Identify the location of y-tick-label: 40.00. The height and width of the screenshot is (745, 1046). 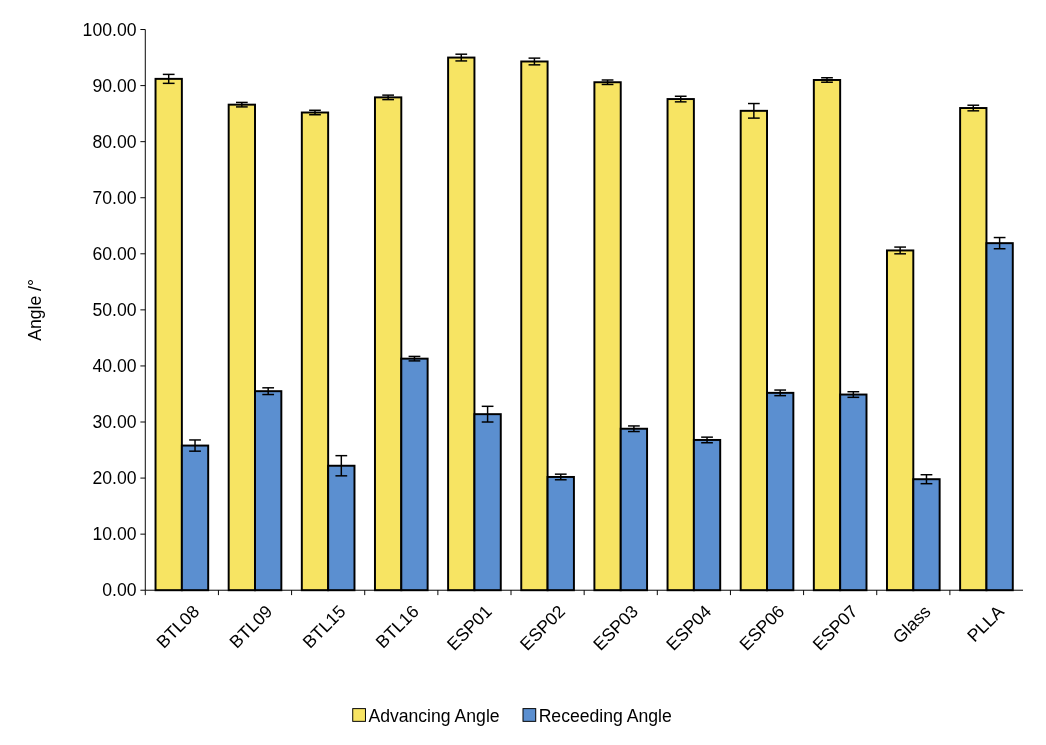
(114, 366).